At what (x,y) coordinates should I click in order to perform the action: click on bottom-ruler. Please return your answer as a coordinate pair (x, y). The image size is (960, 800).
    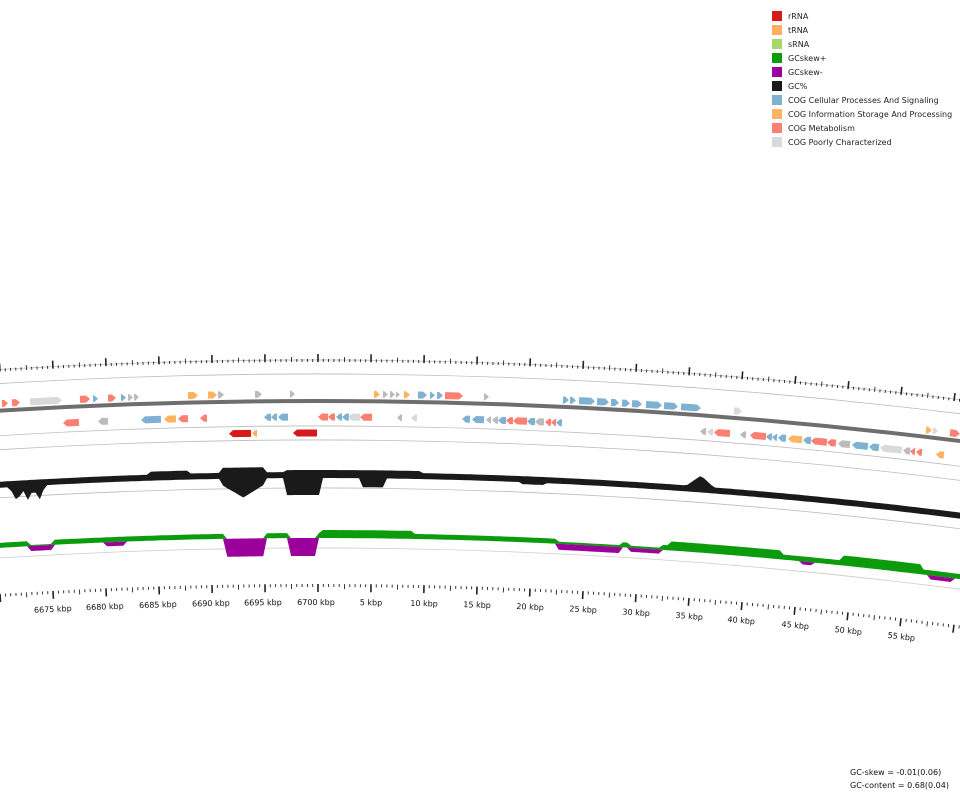
    Looking at the image, I should click on (480, 608).